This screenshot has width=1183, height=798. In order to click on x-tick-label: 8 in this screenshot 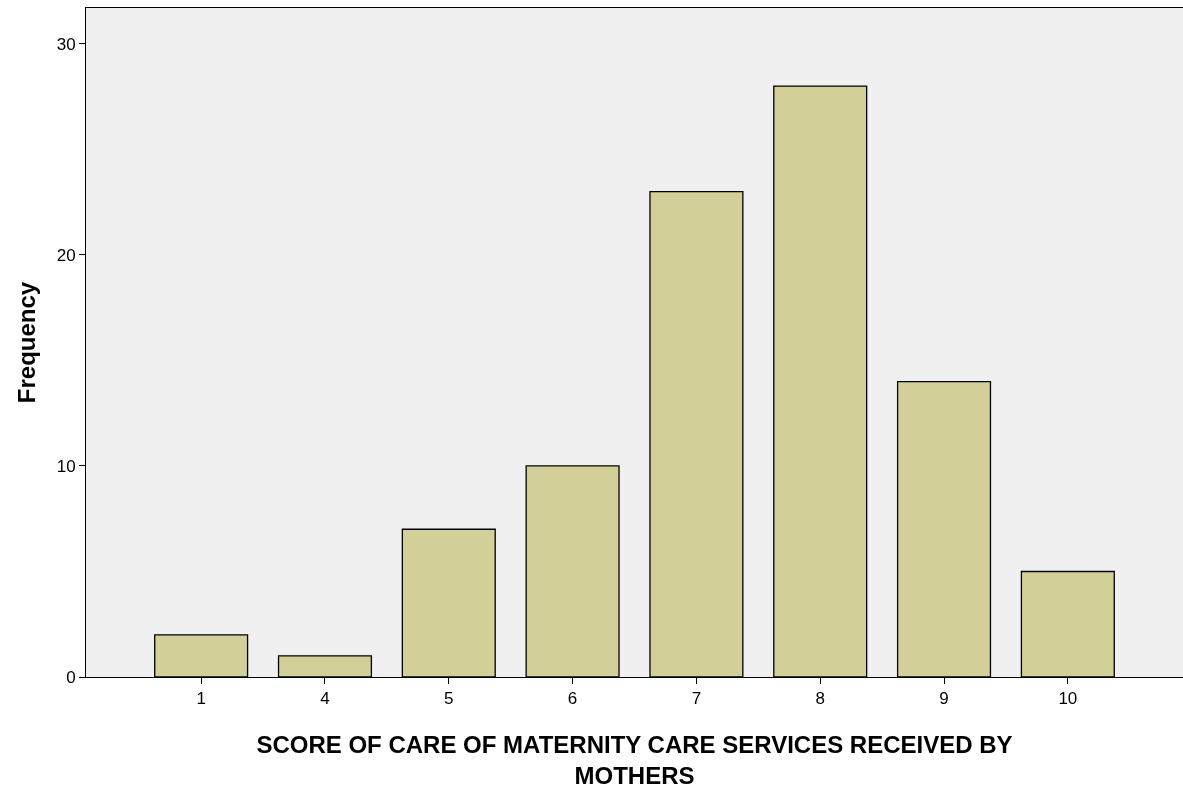, I will do `click(820, 699)`.